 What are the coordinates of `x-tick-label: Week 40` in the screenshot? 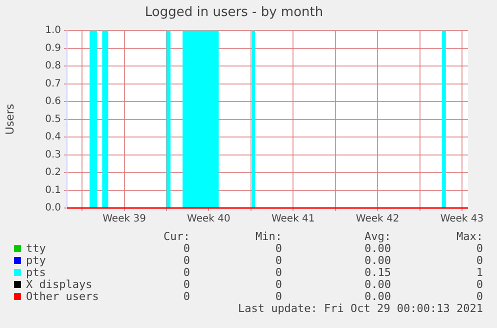 It's located at (208, 219).